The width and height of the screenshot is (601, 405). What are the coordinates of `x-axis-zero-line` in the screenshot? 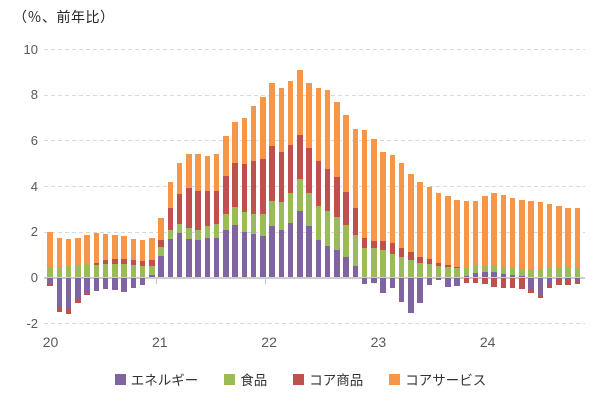 It's located at (314, 277).